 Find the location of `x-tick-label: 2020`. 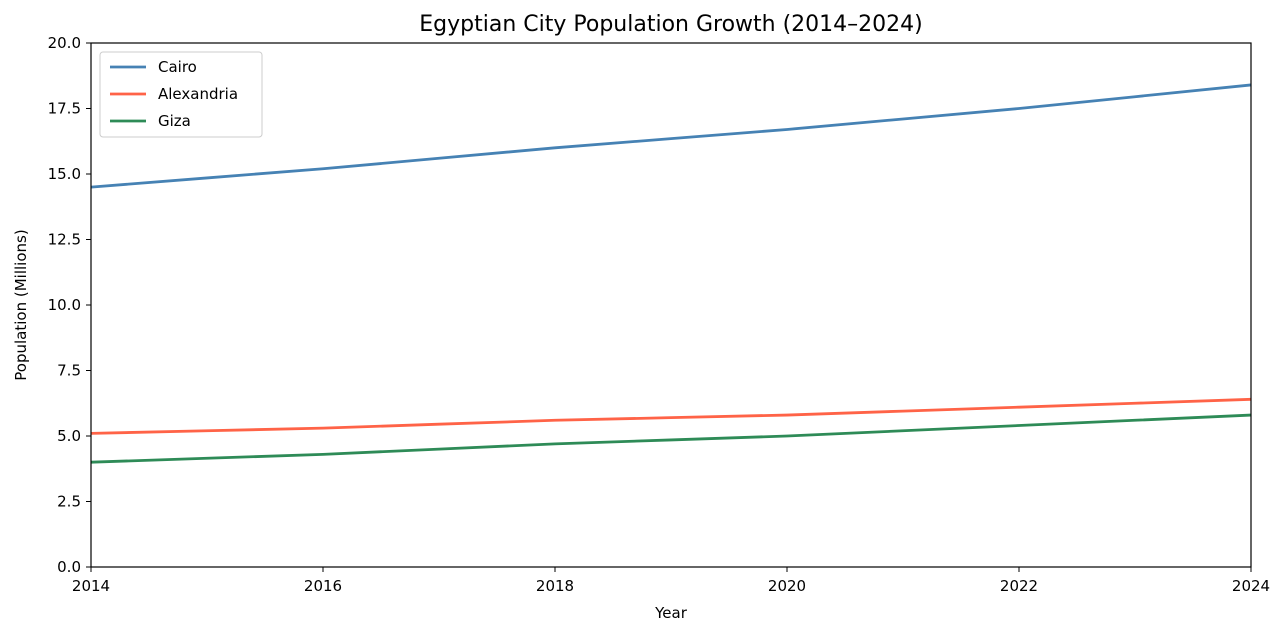

x-tick-label: 2020 is located at coordinates (787, 586).